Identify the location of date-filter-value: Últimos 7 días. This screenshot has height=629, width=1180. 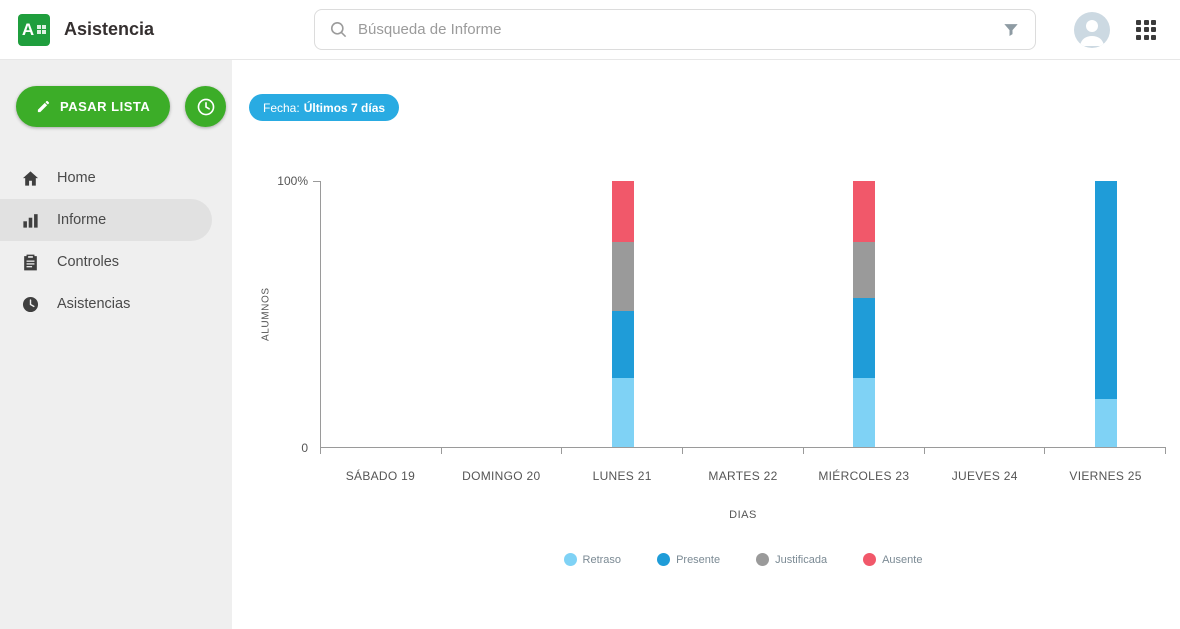
(344, 107).